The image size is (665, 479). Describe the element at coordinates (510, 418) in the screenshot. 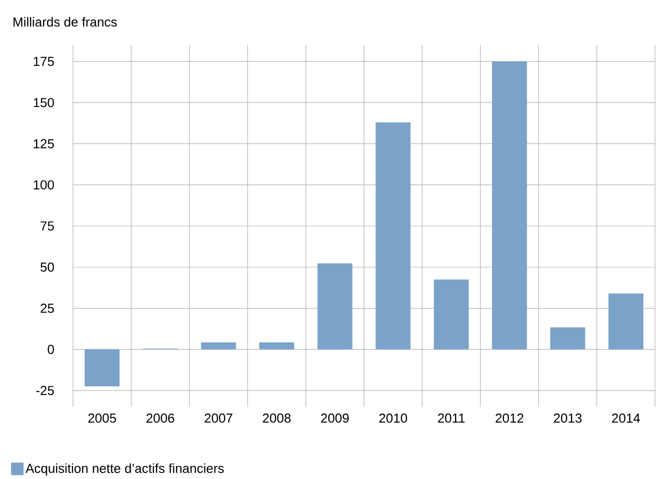

I see `x-tick-label: 2012` at that location.